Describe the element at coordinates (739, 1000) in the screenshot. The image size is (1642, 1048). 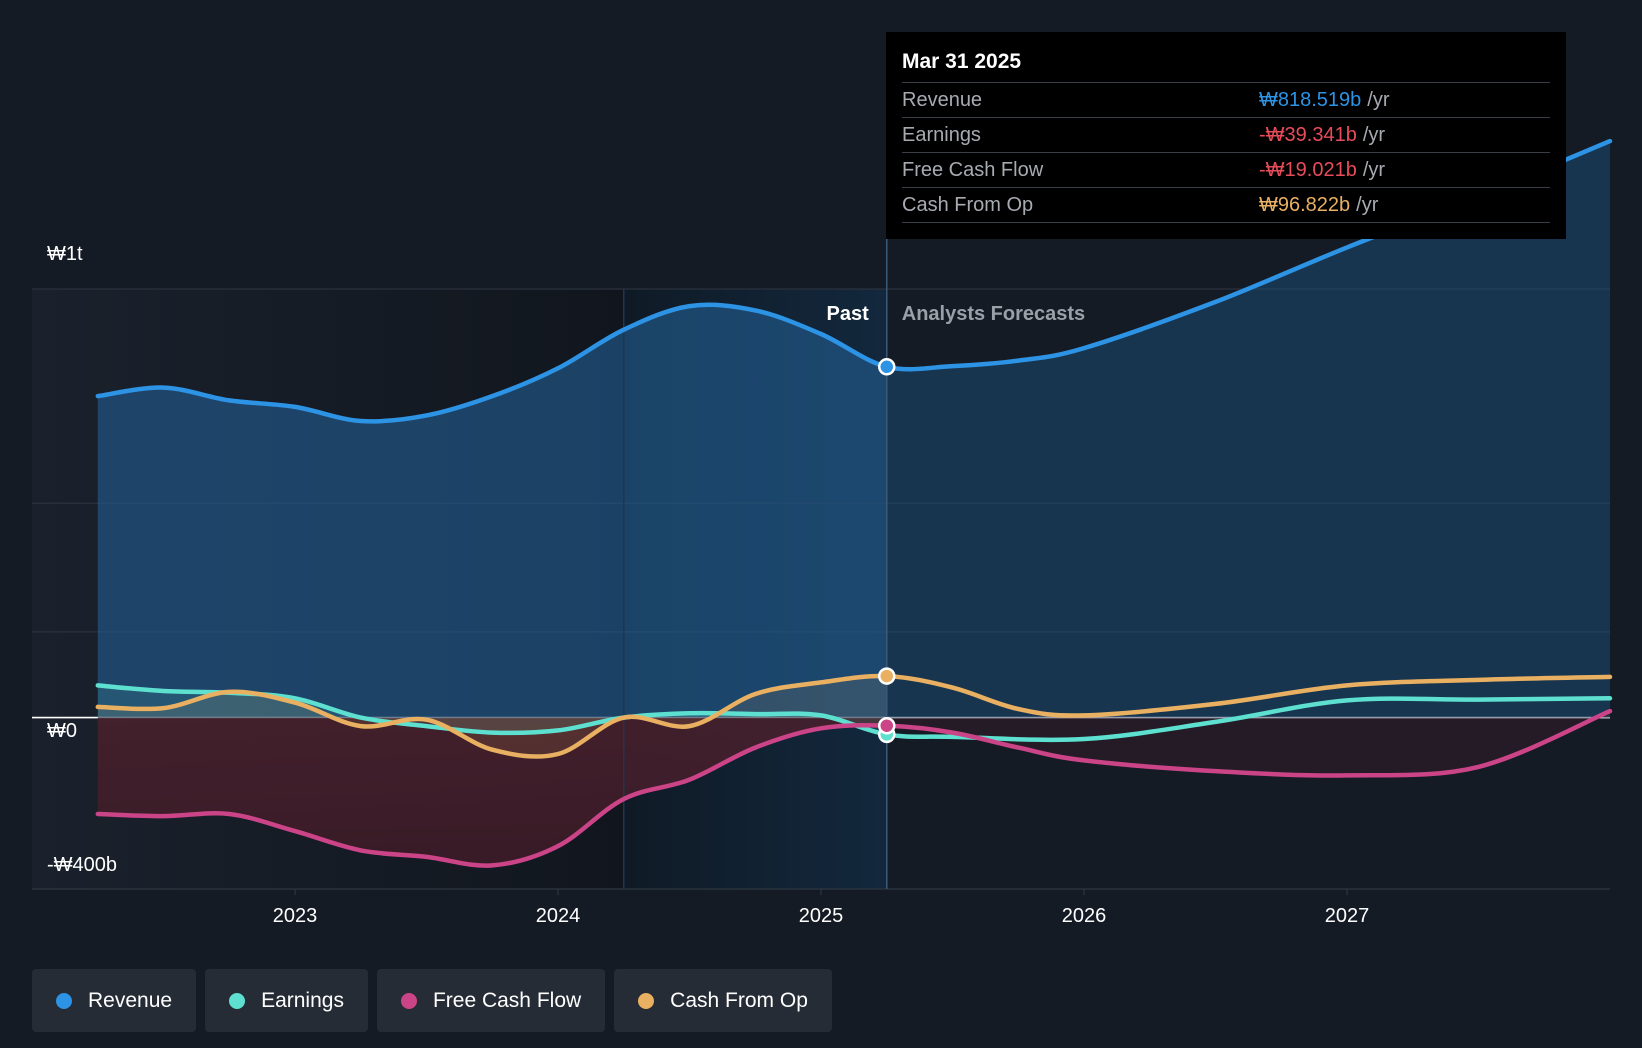
I see `legend-label: Cash From Op` at that location.